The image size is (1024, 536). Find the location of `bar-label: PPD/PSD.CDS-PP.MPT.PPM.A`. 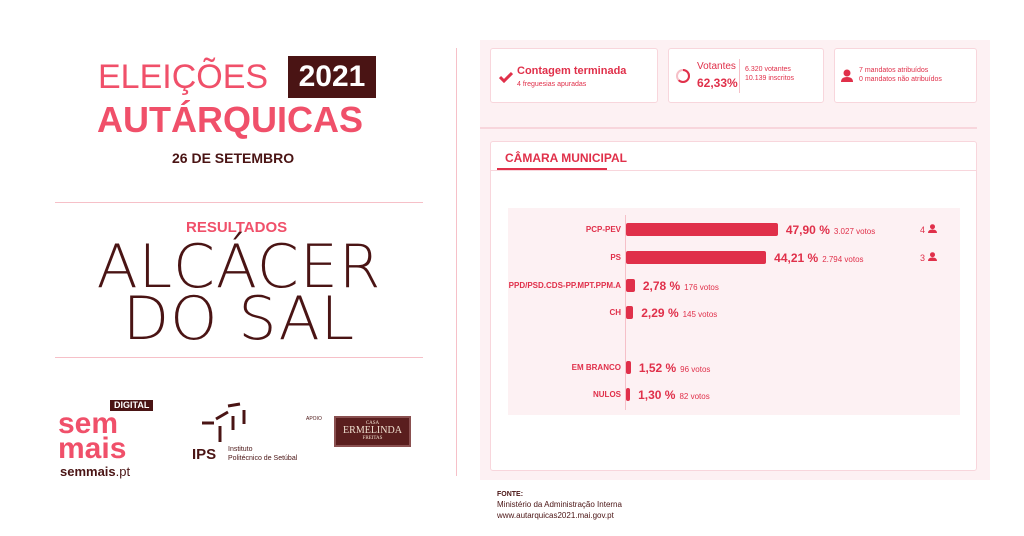

bar-label: PPD/PSD.CDS-PP.MPT.PPM.A is located at coordinates (564, 285).